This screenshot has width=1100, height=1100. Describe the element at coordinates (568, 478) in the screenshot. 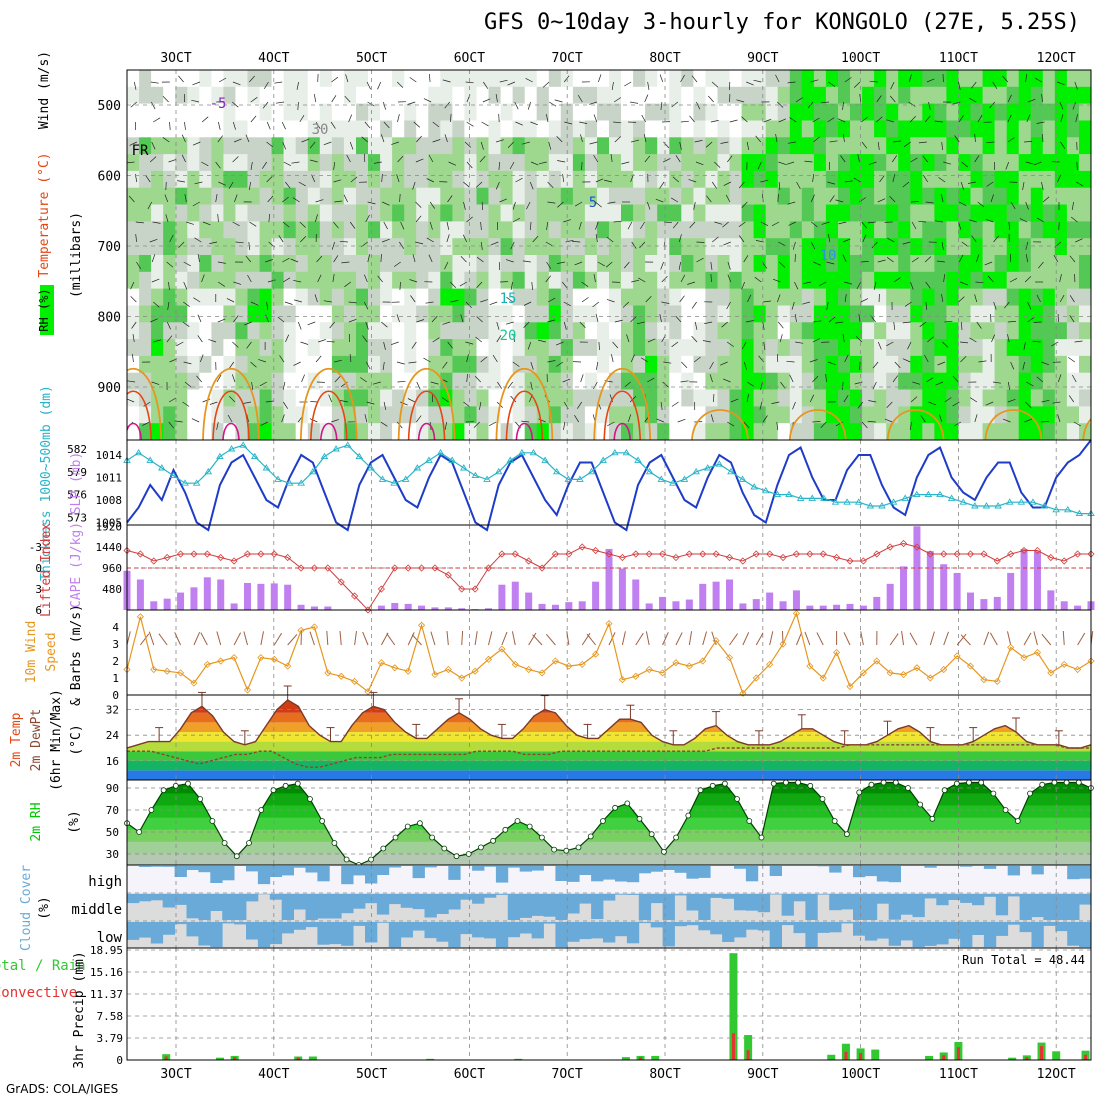

I see `thickness-marker` at that location.